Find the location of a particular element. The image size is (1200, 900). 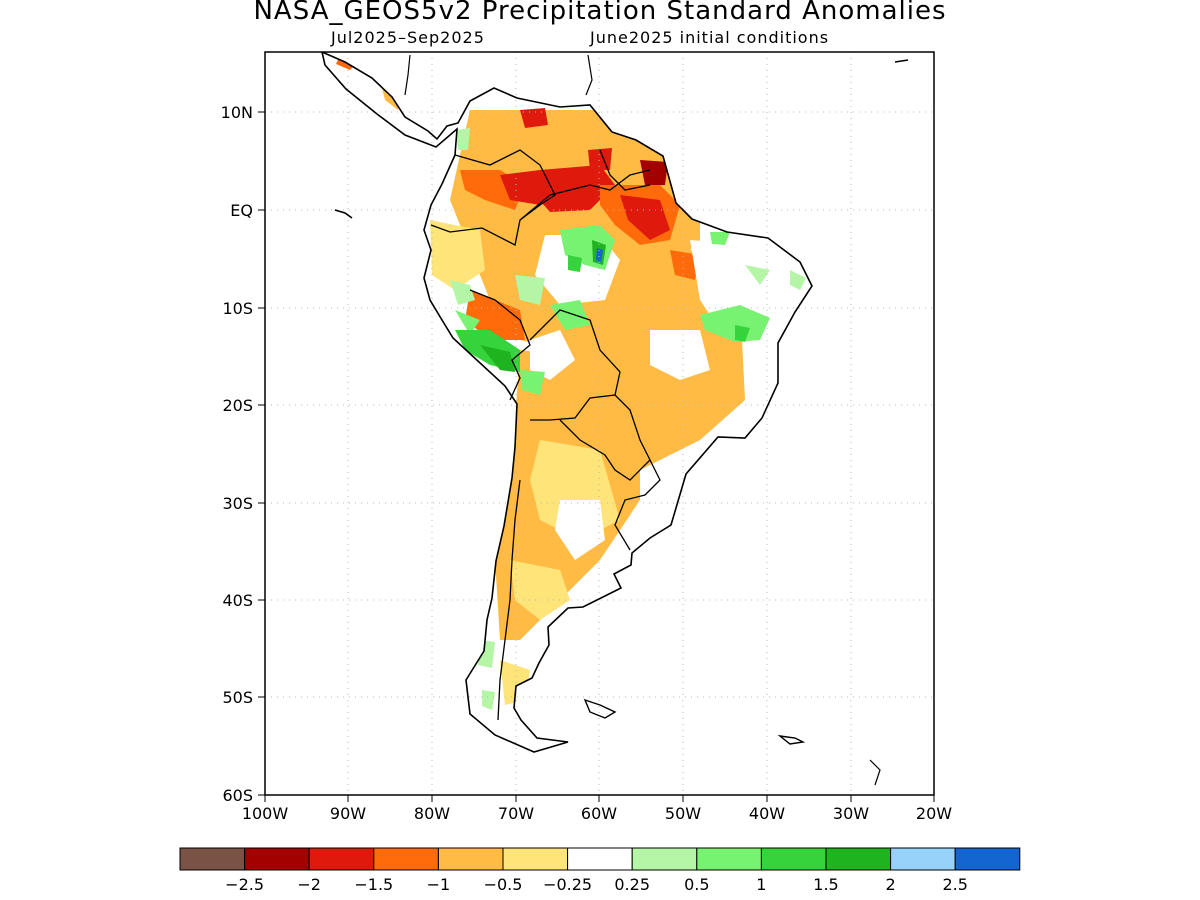

lon-label-50w: 50W is located at coordinates (683, 813).